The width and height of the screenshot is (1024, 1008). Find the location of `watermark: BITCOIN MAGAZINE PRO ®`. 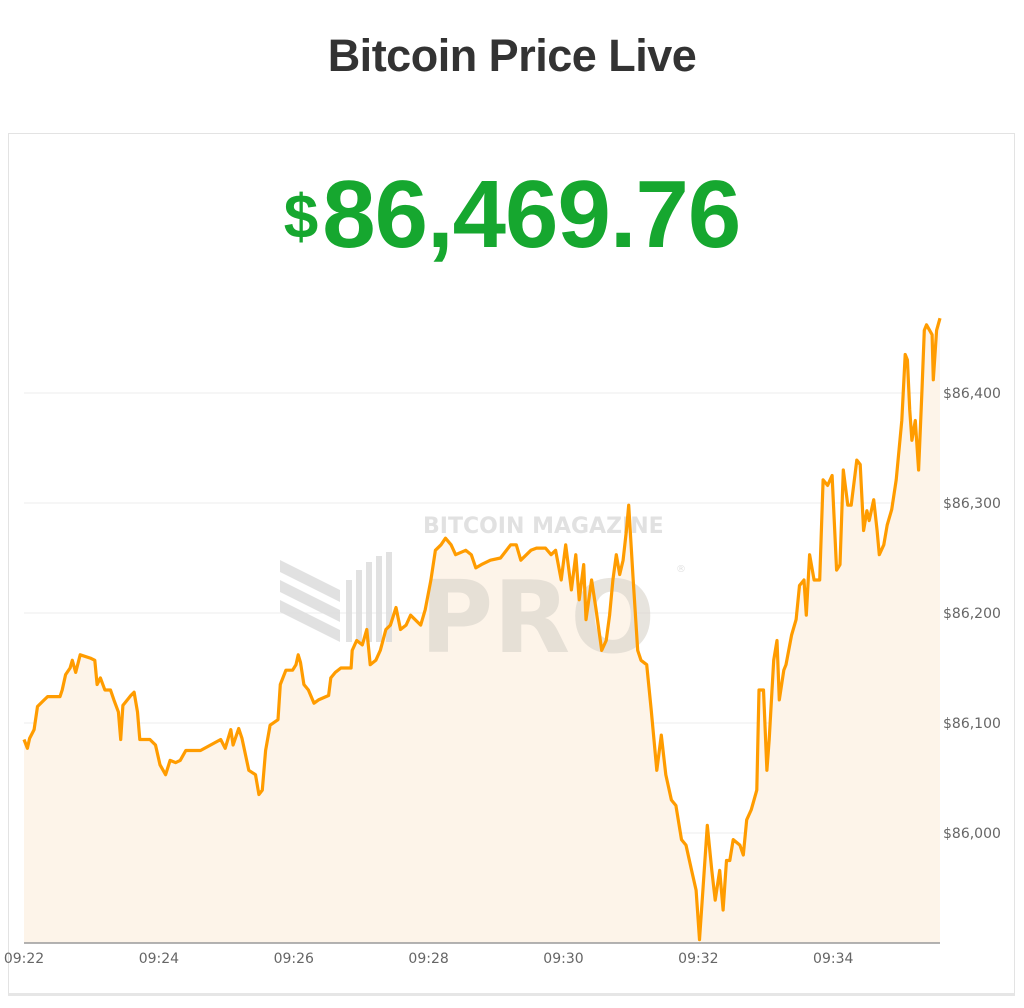

watermark: BITCOIN MAGAZINE PRO ® is located at coordinates (483, 595).